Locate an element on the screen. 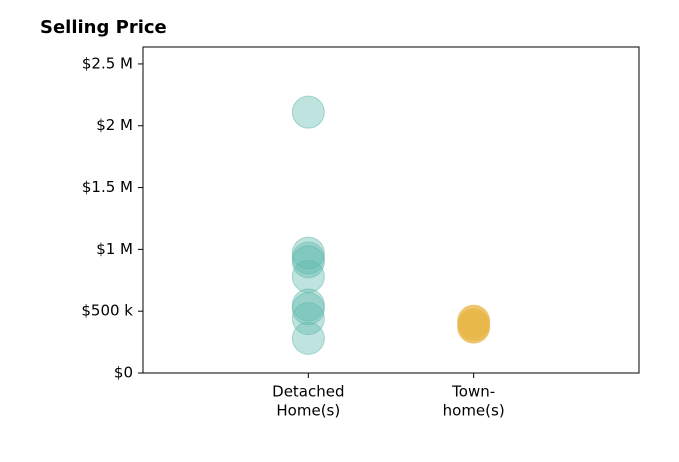 The image size is (679, 462). x-tick-label: Town- is located at coordinates (473, 392).